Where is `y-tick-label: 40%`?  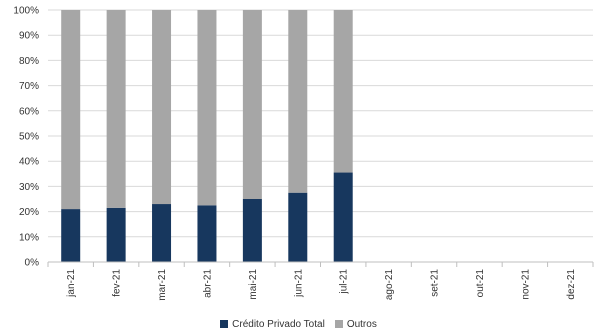 y-tick-label: 40% is located at coordinates (29, 162).